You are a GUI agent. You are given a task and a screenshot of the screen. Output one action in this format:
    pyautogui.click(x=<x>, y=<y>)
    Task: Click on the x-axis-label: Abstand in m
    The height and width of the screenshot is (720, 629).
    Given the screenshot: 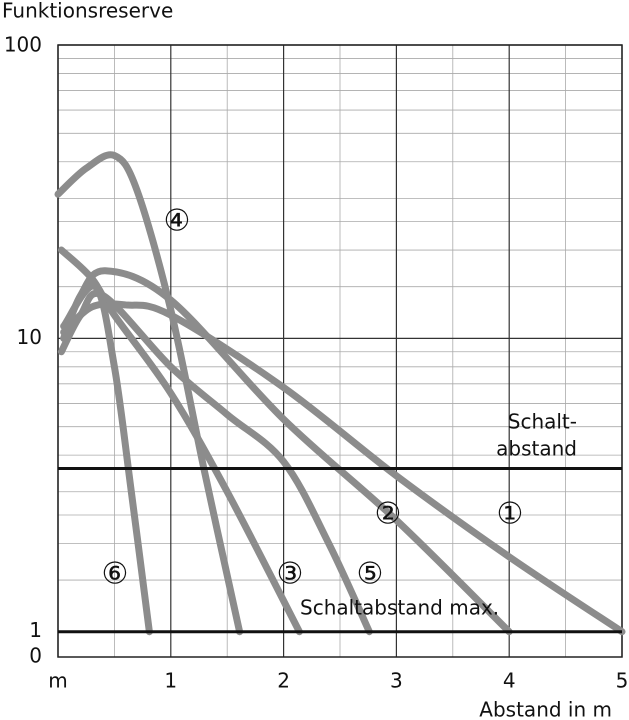 What is the action you would take?
    pyautogui.click(x=545, y=709)
    